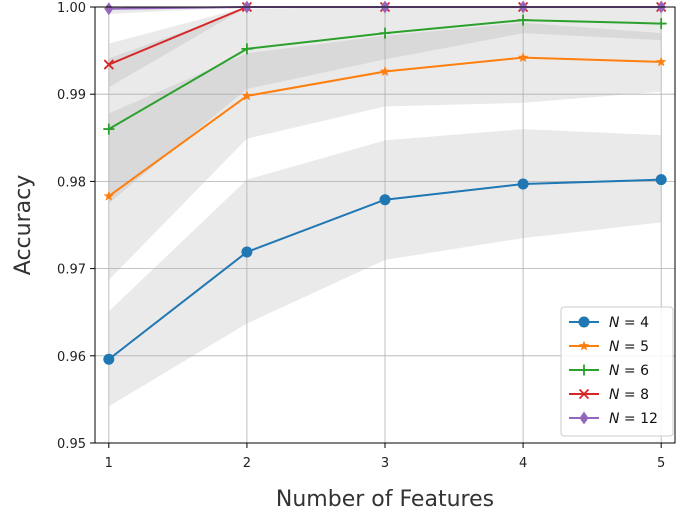 The width and height of the screenshot is (685, 514). I want to click on y-tick-label-5: 1.00, so click(71, 8).